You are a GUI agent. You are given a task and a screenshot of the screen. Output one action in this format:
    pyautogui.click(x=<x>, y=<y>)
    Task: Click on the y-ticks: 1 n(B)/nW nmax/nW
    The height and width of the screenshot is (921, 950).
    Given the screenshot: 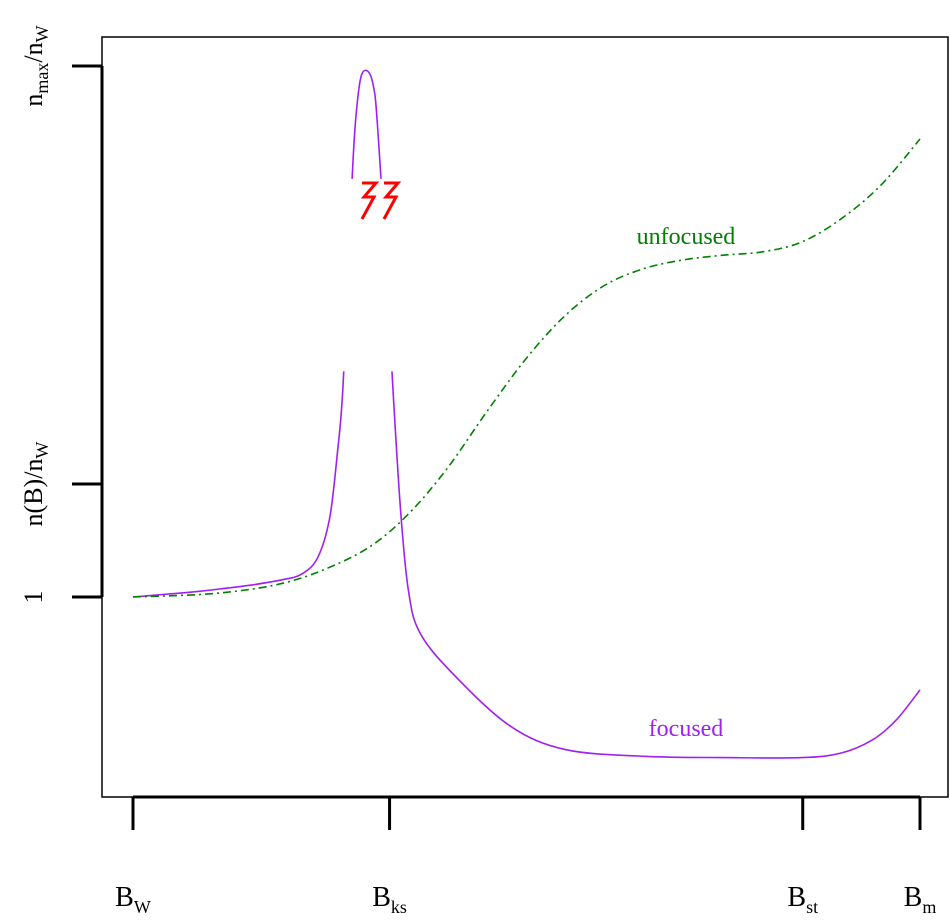 What is the action you would take?
    pyautogui.click(x=60, y=314)
    